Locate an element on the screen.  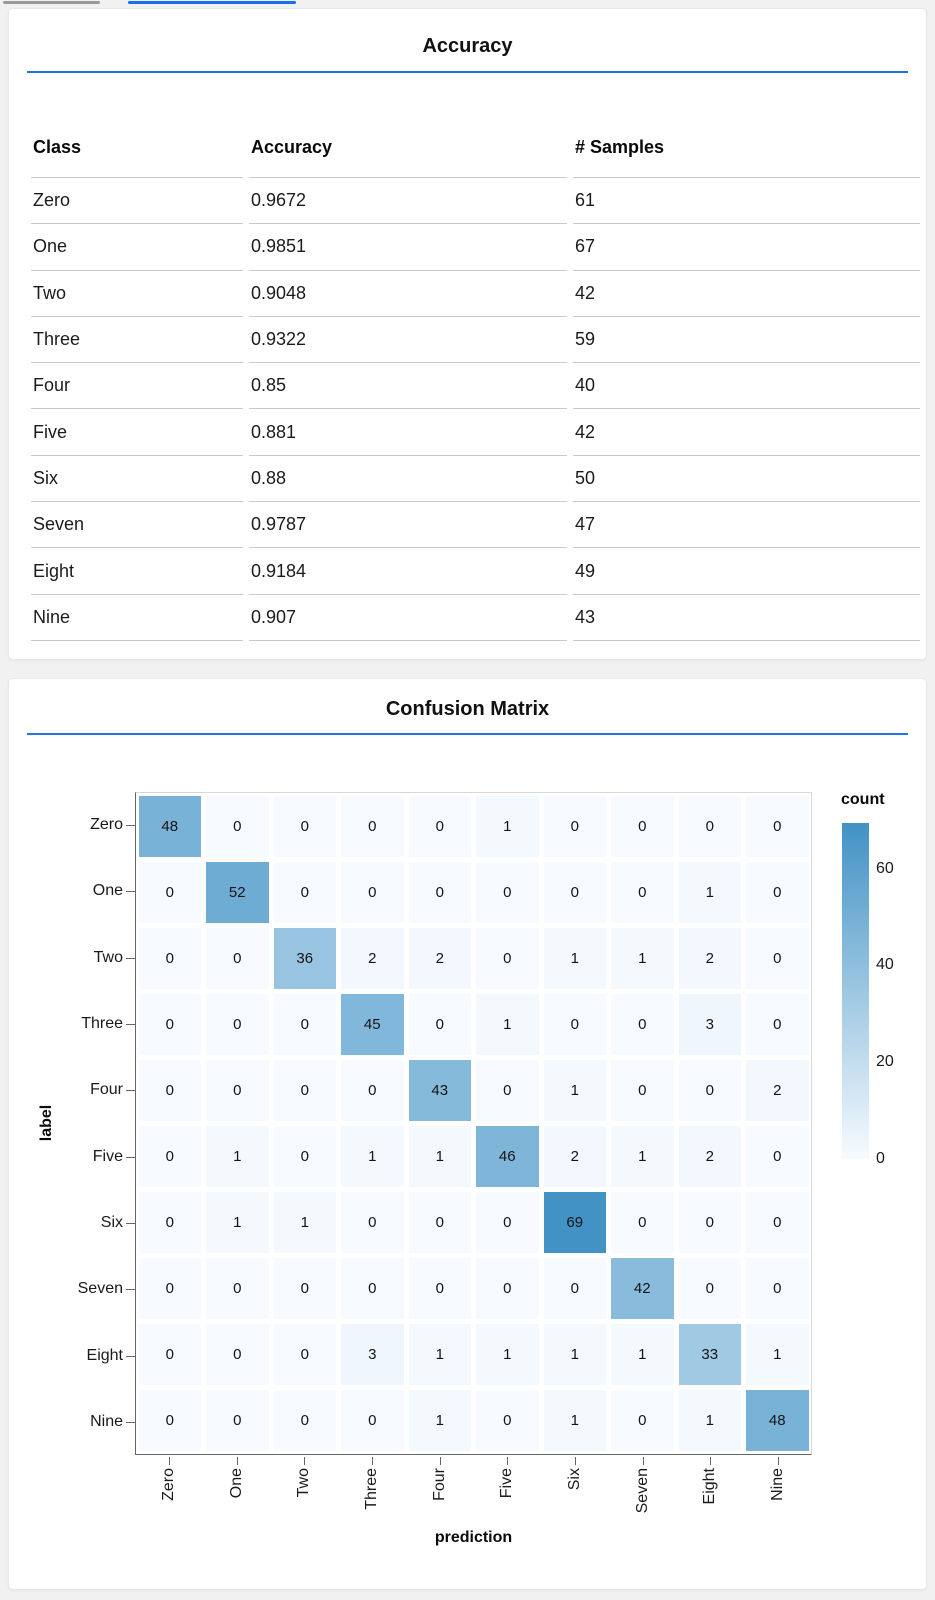
tab-indicator-active is located at coordinates (212, 2).